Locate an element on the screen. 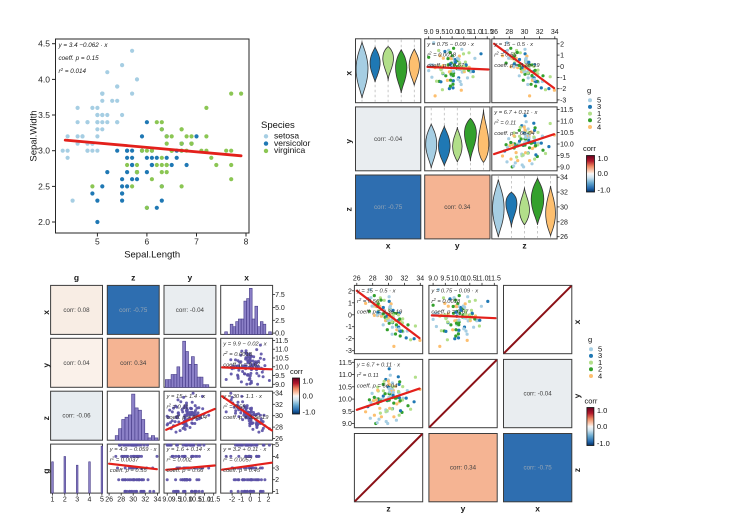 The width and height of the screenshot is (750, 530). svg-text: r2 = 0.002 is located at coordinates (180, 460).